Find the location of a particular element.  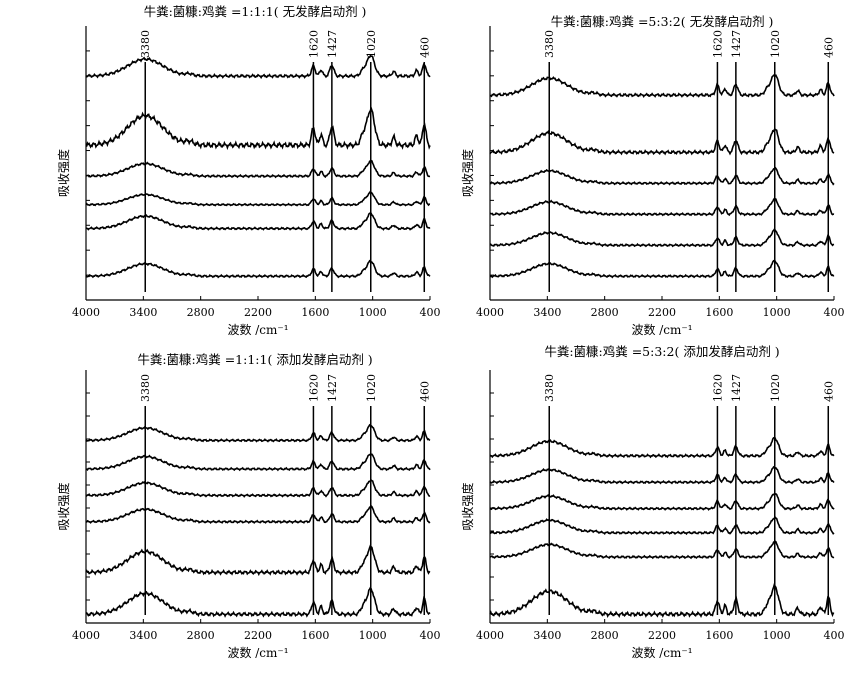

panel-title: 牛粪:菌糠:鸡粪 =5:3:2( 无发酵启动剂 ) is located at coordinates (662, 21).